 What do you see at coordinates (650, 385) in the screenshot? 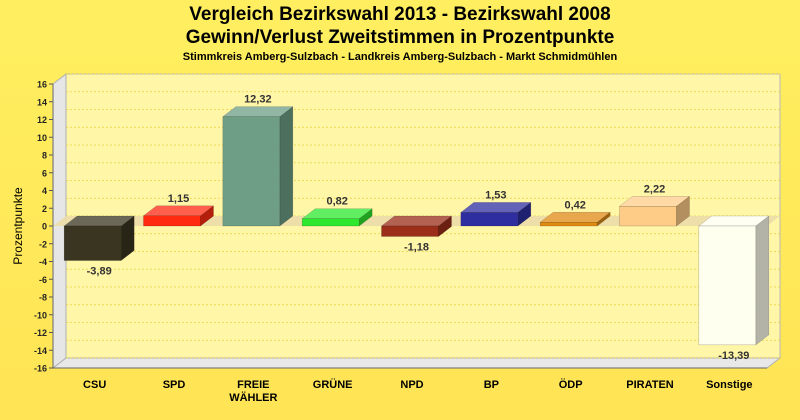
I see `x-tick-label: PIRATEN` at bounding box center [650, 385].